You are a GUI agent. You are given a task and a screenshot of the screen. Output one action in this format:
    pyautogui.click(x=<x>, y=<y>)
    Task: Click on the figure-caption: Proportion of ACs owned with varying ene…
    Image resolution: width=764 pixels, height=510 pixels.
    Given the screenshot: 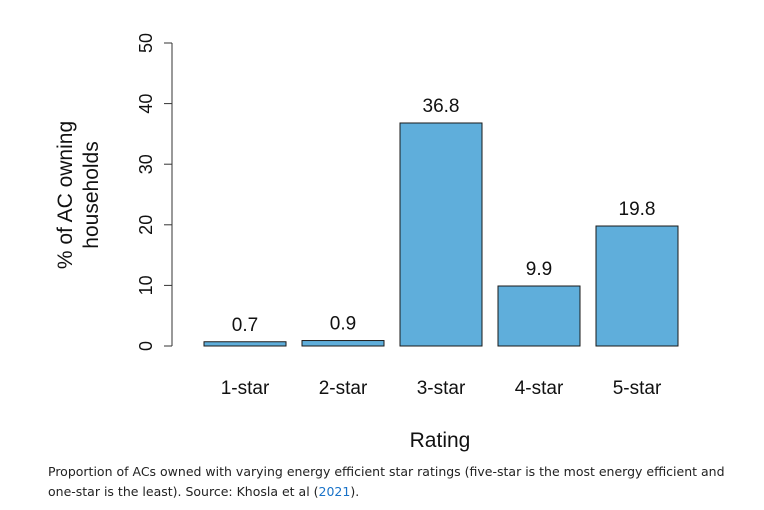 What is the action you would take?
    pyautogui.click(x=398, y=482)
    